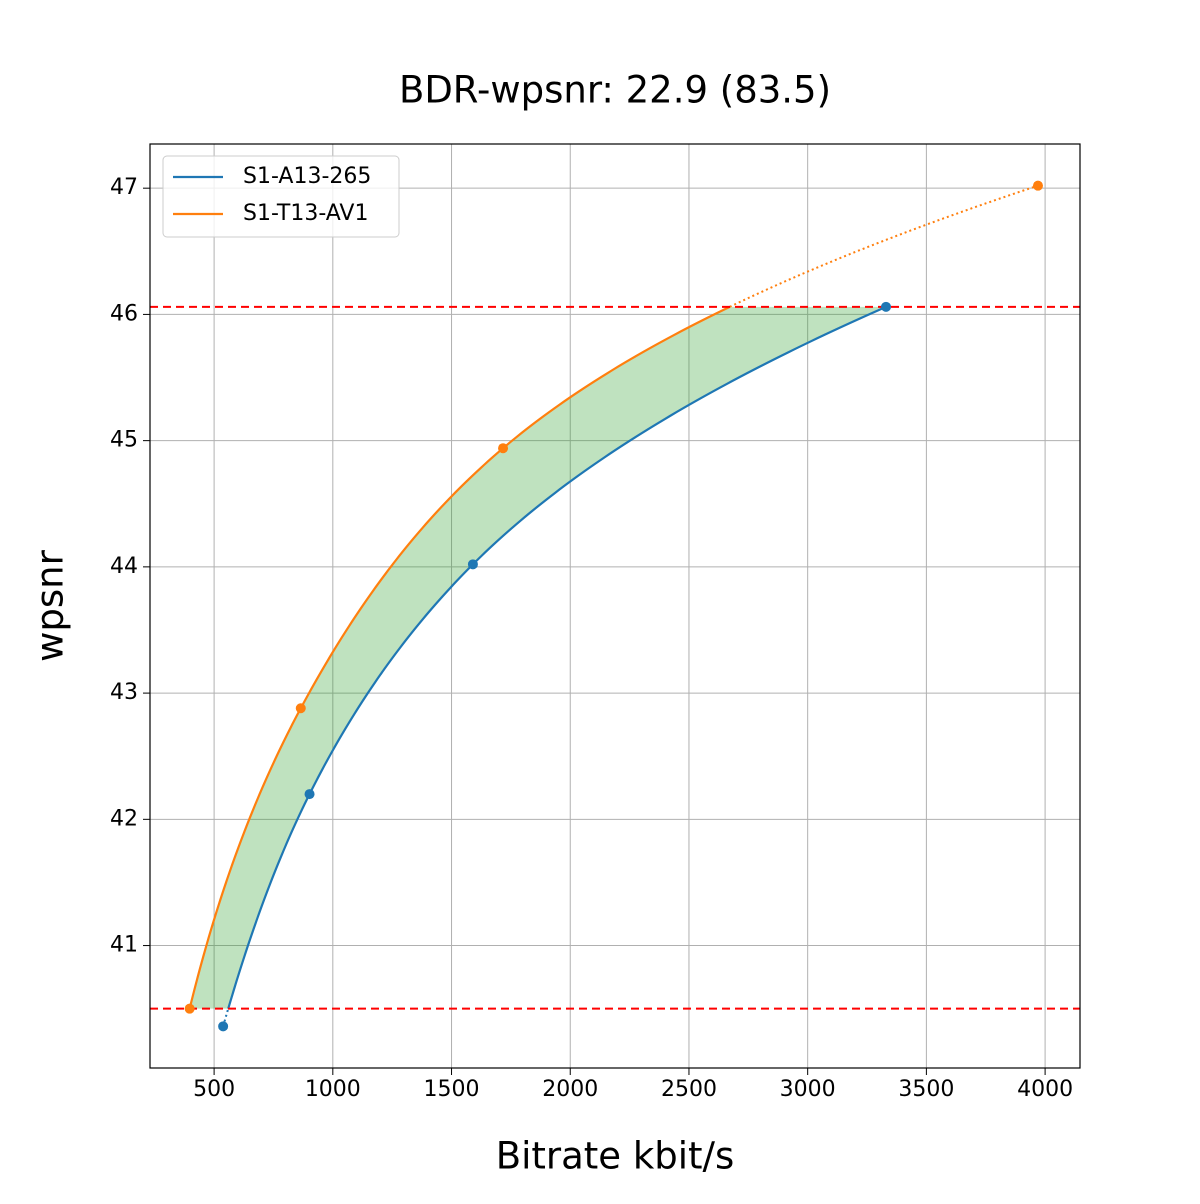  Describe the element at coordinates (808, 1089) in the screenshot. I see `x-tick-label: 3000` at that location.